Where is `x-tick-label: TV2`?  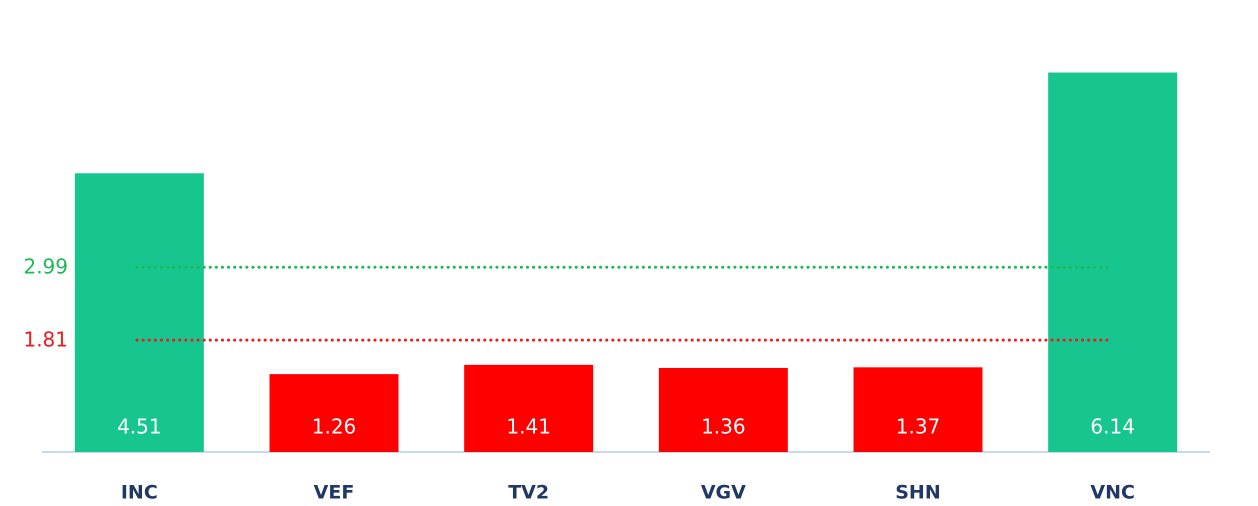
x-tick-label: TV2 is located at coordinates (528, 493).